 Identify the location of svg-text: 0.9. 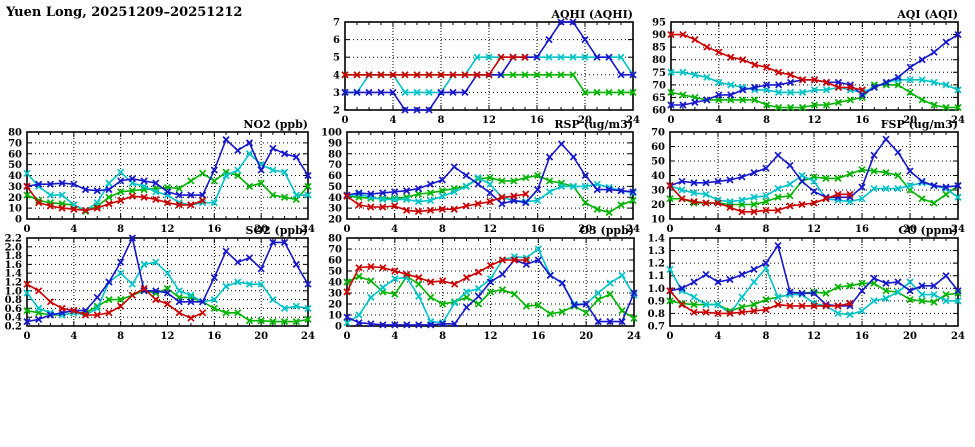
(656, 301).